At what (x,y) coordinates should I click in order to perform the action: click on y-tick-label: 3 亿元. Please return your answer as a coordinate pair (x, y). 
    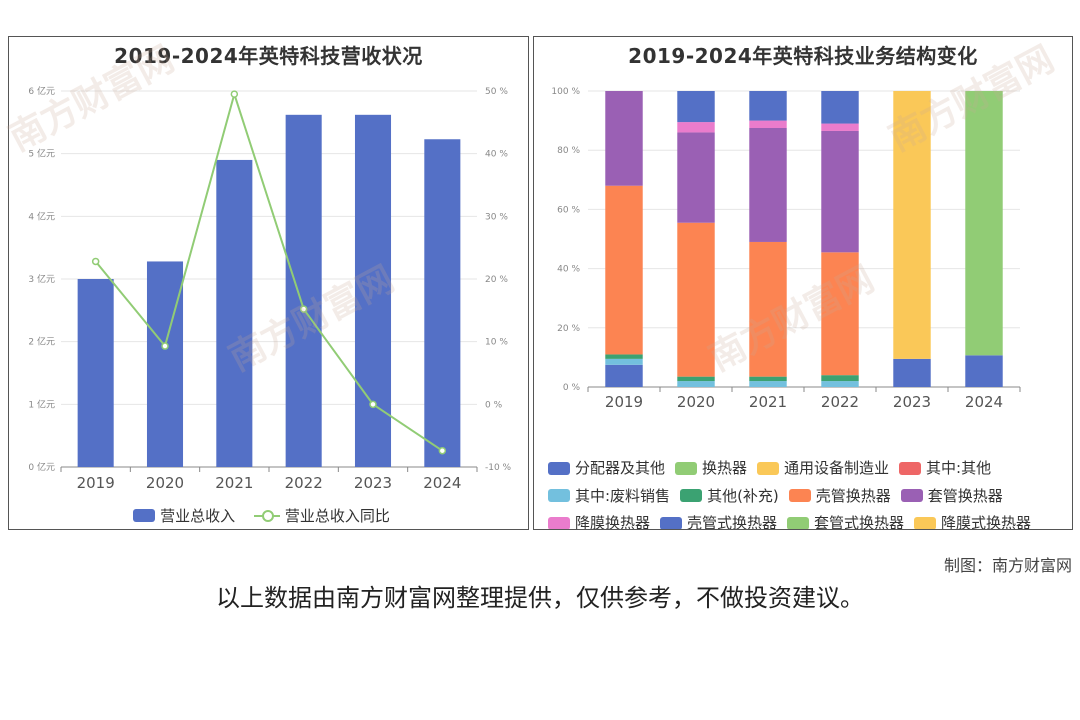
    Looking at the image, I should click on (41, 279).